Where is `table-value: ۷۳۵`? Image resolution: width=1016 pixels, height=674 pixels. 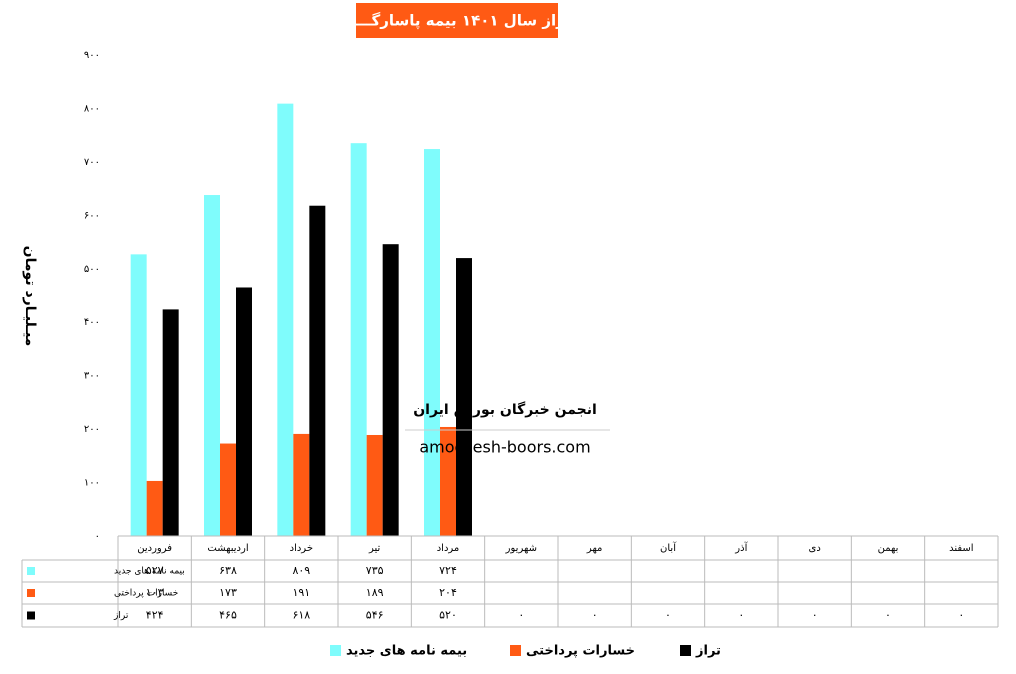 table-value: ۷۳۵ is located at coordinates (375, 570).